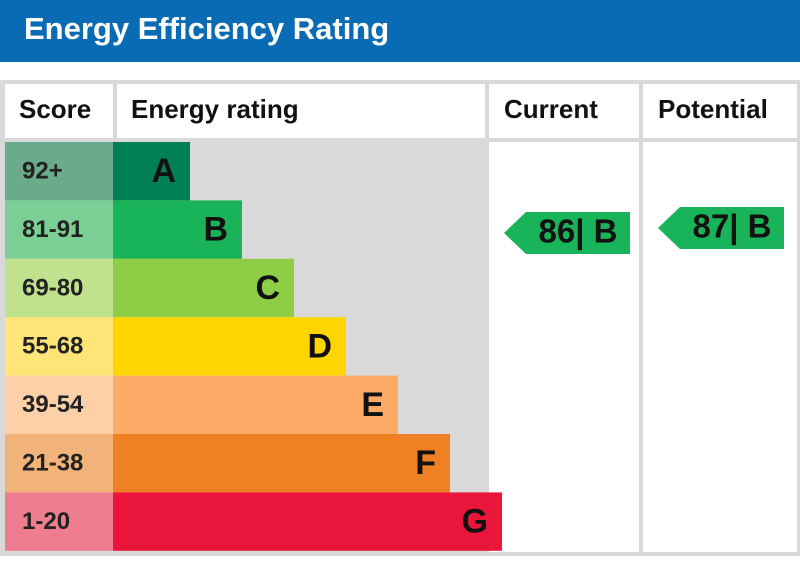 The height and width of the screenshot is (561, 800). I want to click on rating-letter: B, so click(215, 230).